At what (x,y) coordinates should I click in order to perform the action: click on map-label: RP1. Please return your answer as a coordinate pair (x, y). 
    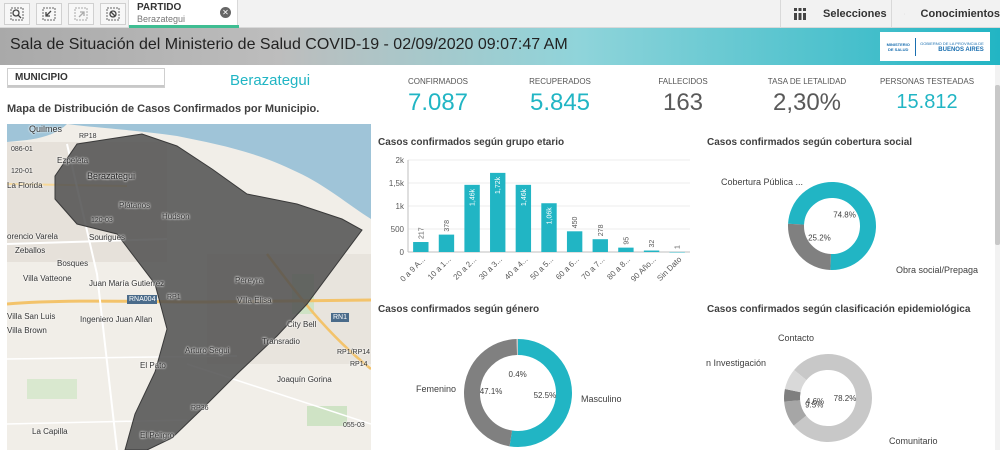
    Looking at the image, I should click on (174, 297).